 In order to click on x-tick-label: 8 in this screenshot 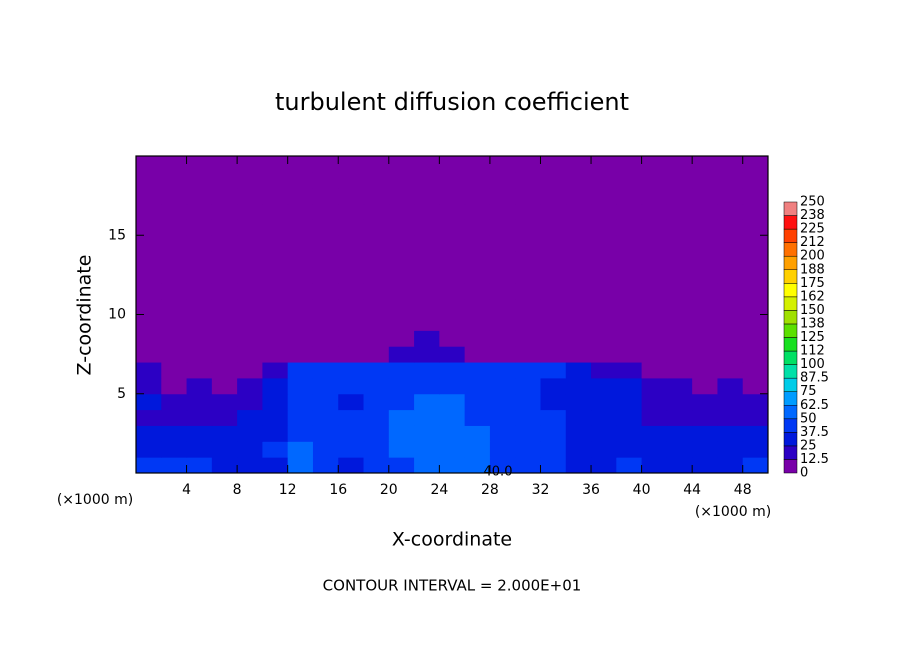, I will do `click(237, 490)`.